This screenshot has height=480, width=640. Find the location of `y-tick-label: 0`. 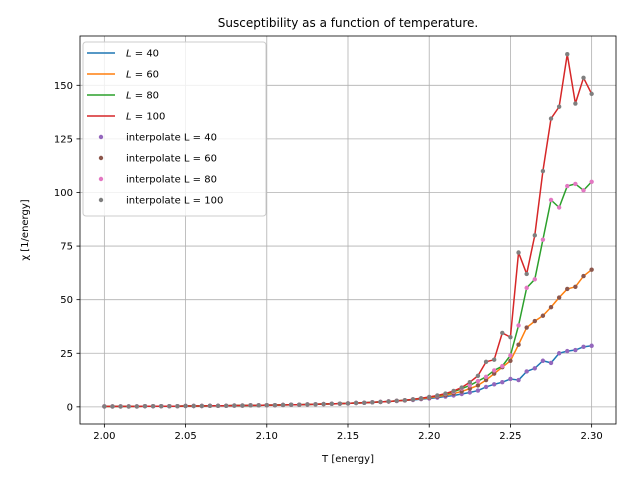

y-tick-label: 0 is located at coordinates (70, 407).